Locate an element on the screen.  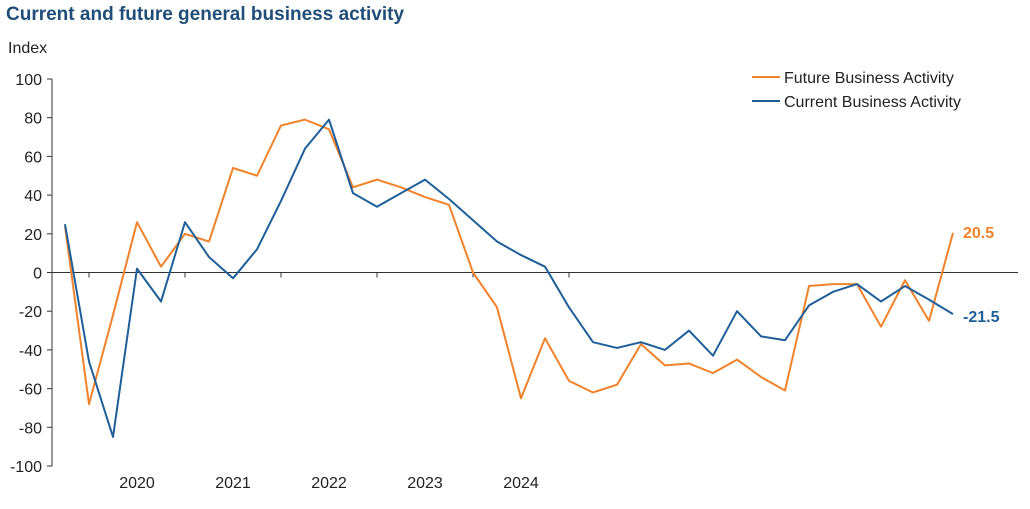
legend-label: Future Business Activity is located at coordinates (869, 78).